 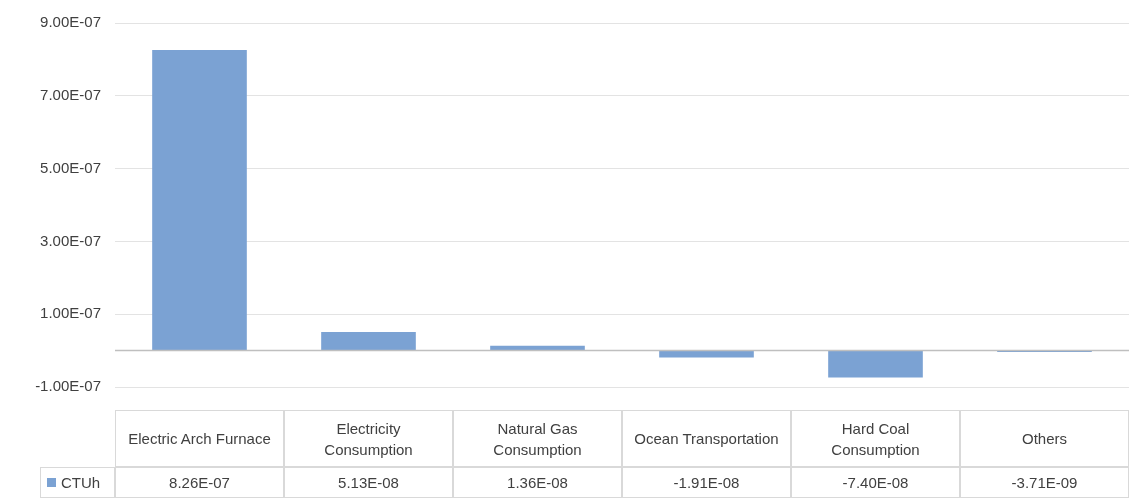 I want to click on y-tick-label: 7.00E-07, so click(x=70, y=94).